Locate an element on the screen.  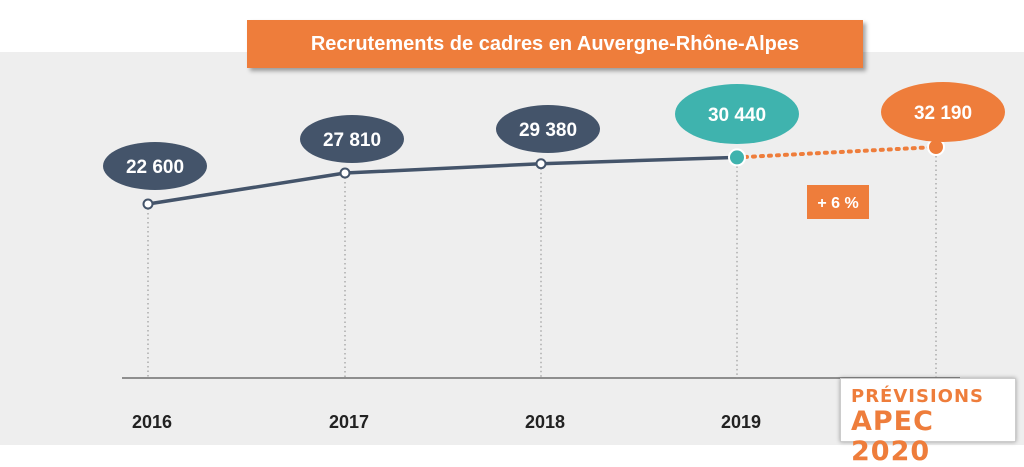
data-point-2018 is located at coordinates (541, 164).